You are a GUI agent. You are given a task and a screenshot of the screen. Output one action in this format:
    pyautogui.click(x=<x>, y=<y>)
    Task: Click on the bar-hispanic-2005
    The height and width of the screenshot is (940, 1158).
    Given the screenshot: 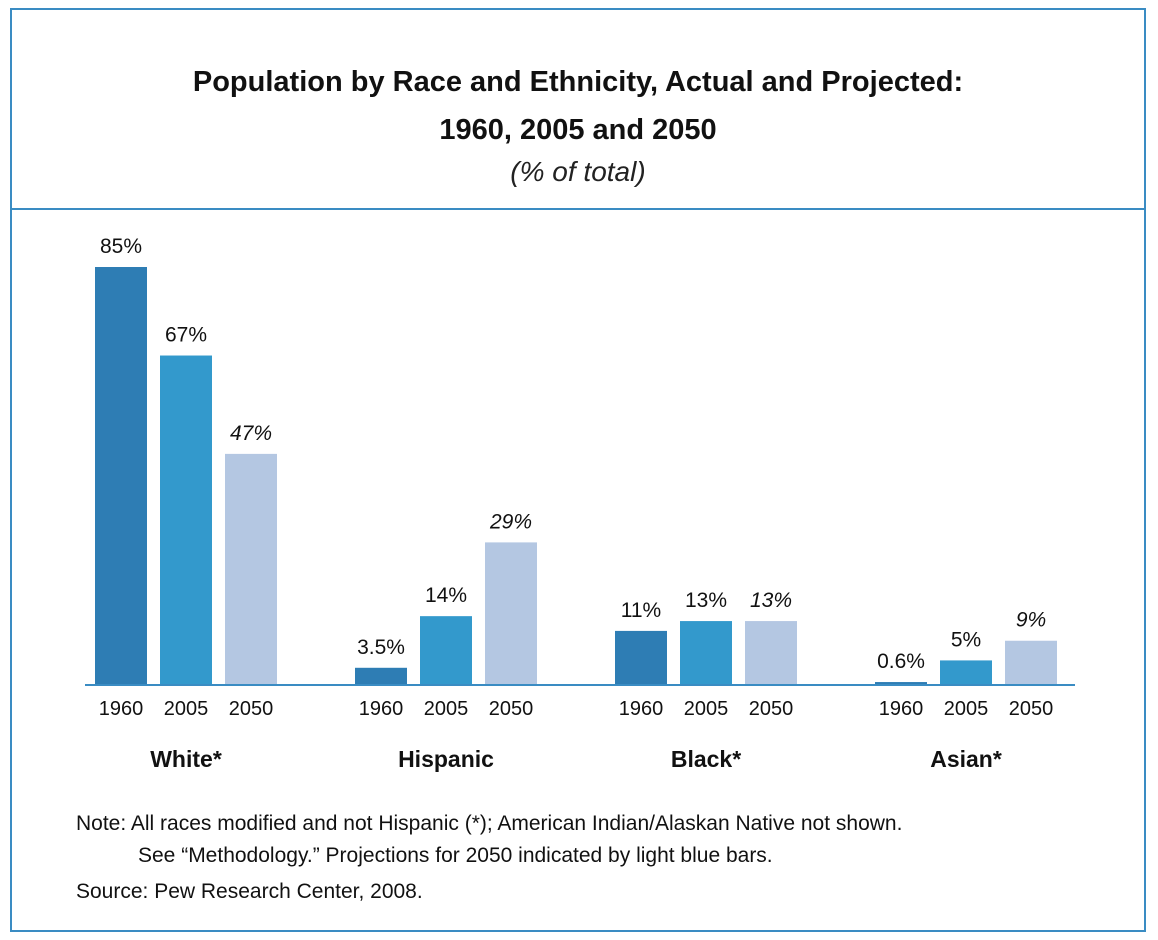 What is the action you would take?
    pyautogui.click(x=446, y=650)
    